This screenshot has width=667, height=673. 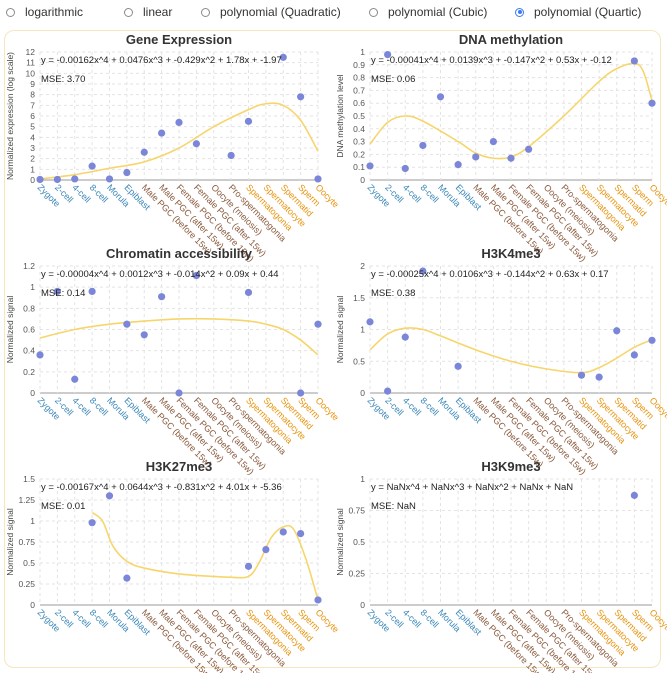 I want to click on mse-value: MSE: 0.01, so click(x=63, y=506).